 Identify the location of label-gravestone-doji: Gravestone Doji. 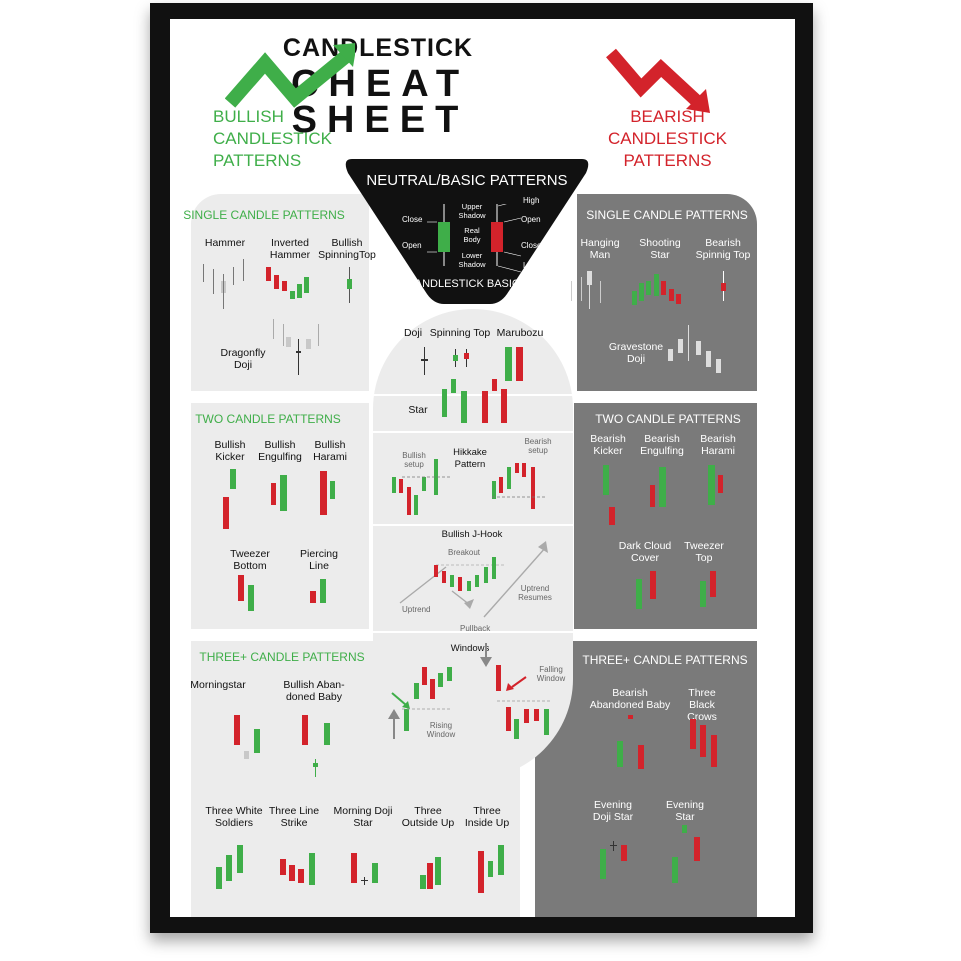
(636, 353).